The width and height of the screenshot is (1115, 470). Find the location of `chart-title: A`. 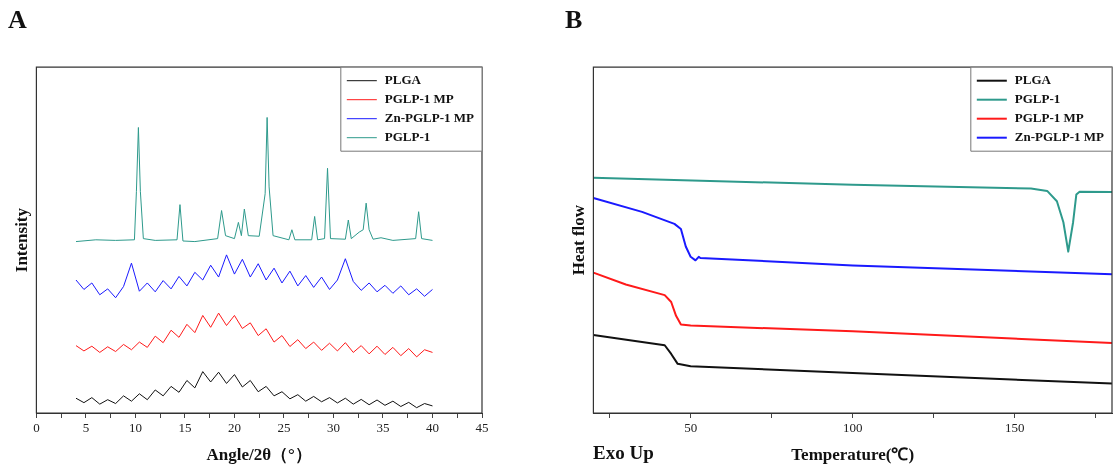

chart-title: A is located at coordinates (17, 20).